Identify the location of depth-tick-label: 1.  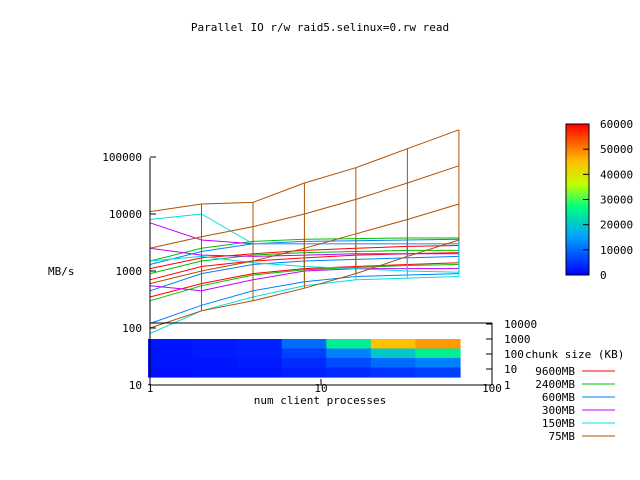
(507, 385).